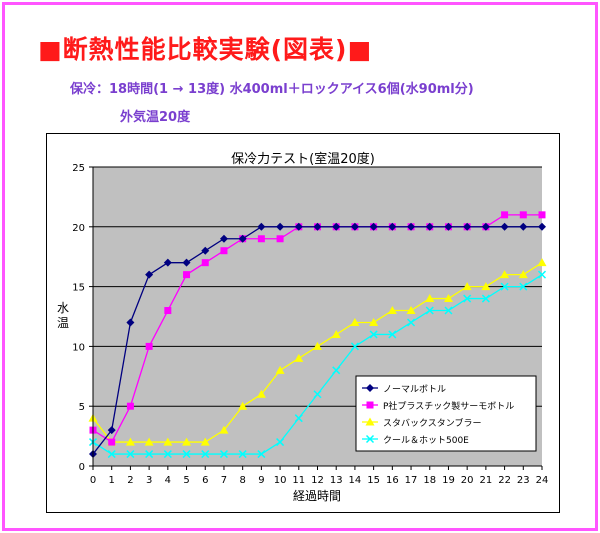 The width and height of the screenshot is (600, 533). What do you see at coordinates (242, 480) in the screenshot?
I see `x-tick-label: 8` at bounding box center [242, 480].